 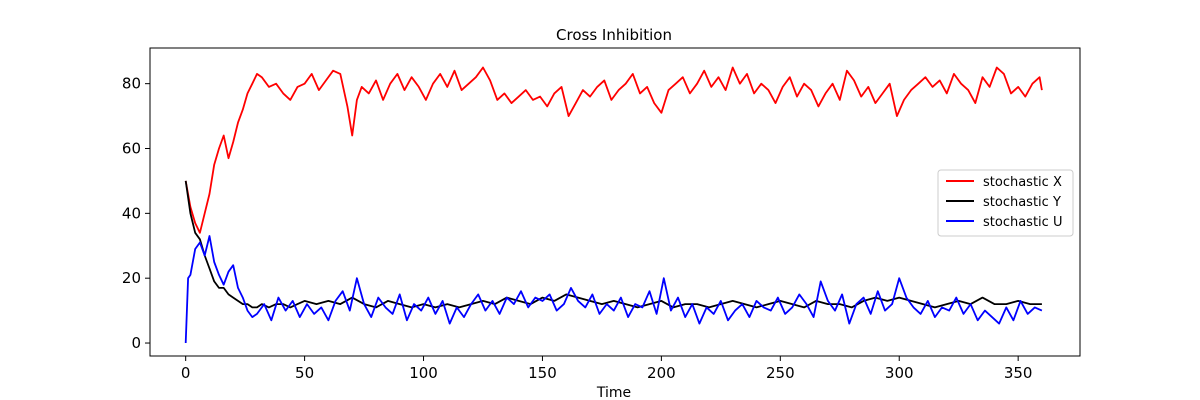 I want to click on y-tick-label: 0, so click(x=136, y=343).